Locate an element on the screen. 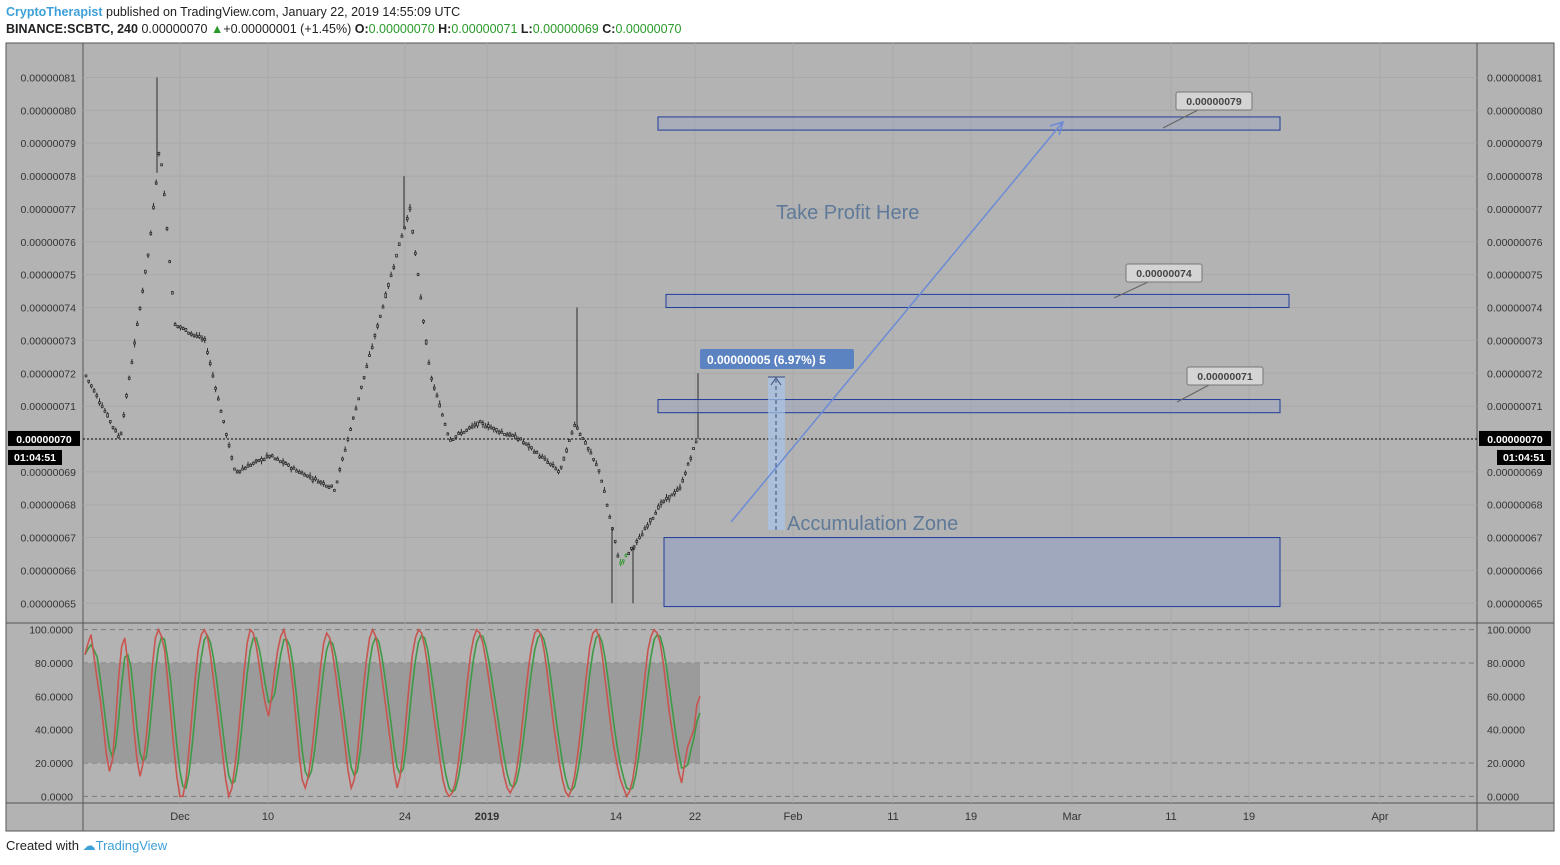  x-tick-label: 19 is located at coordinates (971, 817).